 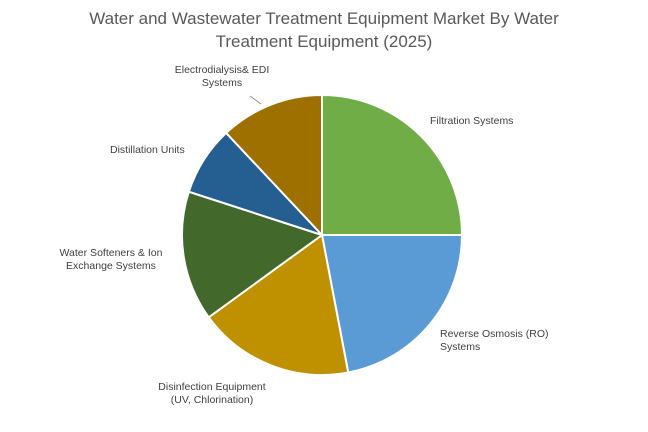 I want to click on slice-label-line: Disinfection Equipment, so click(x=211, y=387).